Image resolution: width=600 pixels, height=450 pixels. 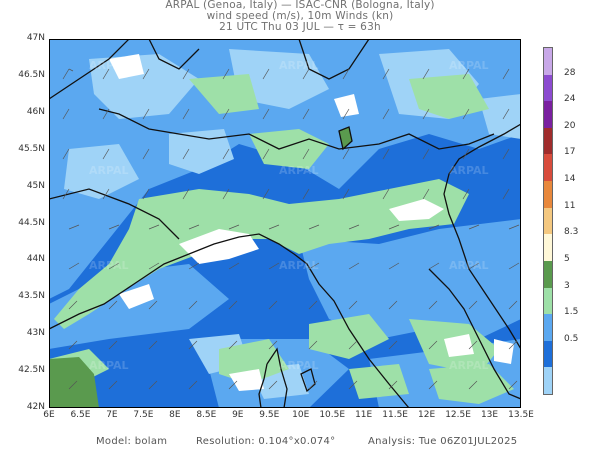 What do you see at coordinates (571, 338) in the screenshot?
I see `colorbar-tick-label: 0.5` at bounding box center [571, 338].